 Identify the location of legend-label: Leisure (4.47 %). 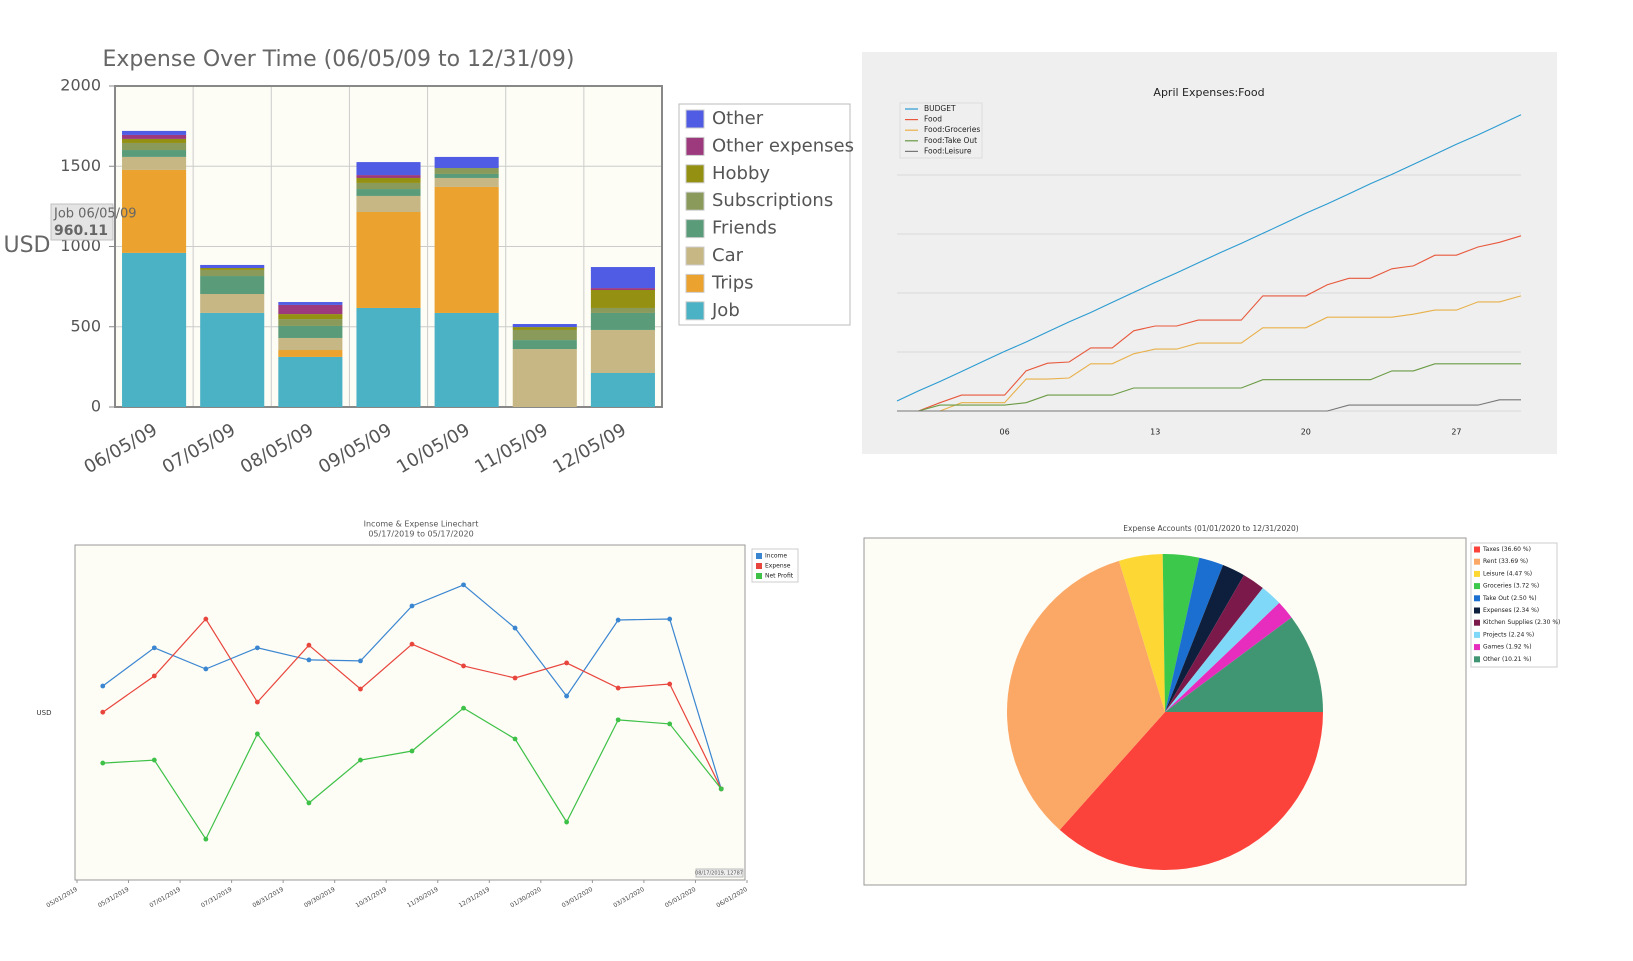
(1507, 573).